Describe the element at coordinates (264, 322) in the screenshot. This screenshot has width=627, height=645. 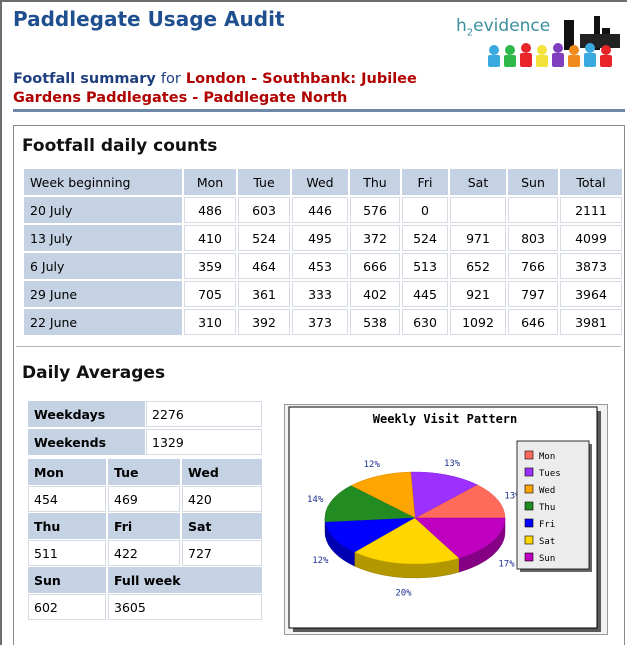
I see `count-cell: 392` at that location.